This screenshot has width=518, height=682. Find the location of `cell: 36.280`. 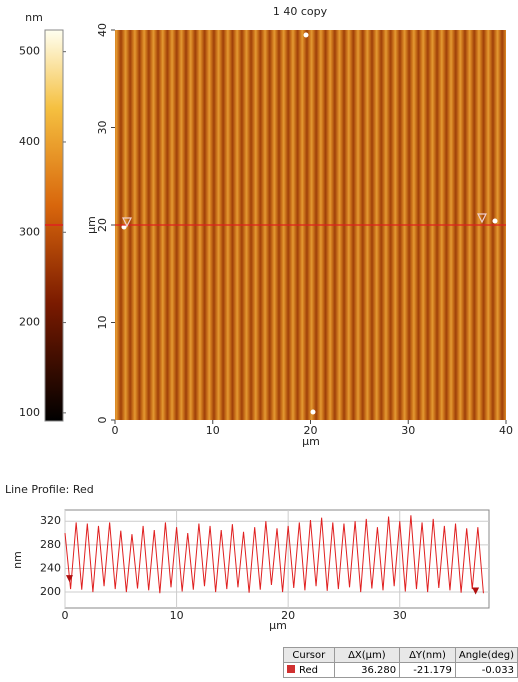

cell: 36.280 is located at coordinates (367, 670).